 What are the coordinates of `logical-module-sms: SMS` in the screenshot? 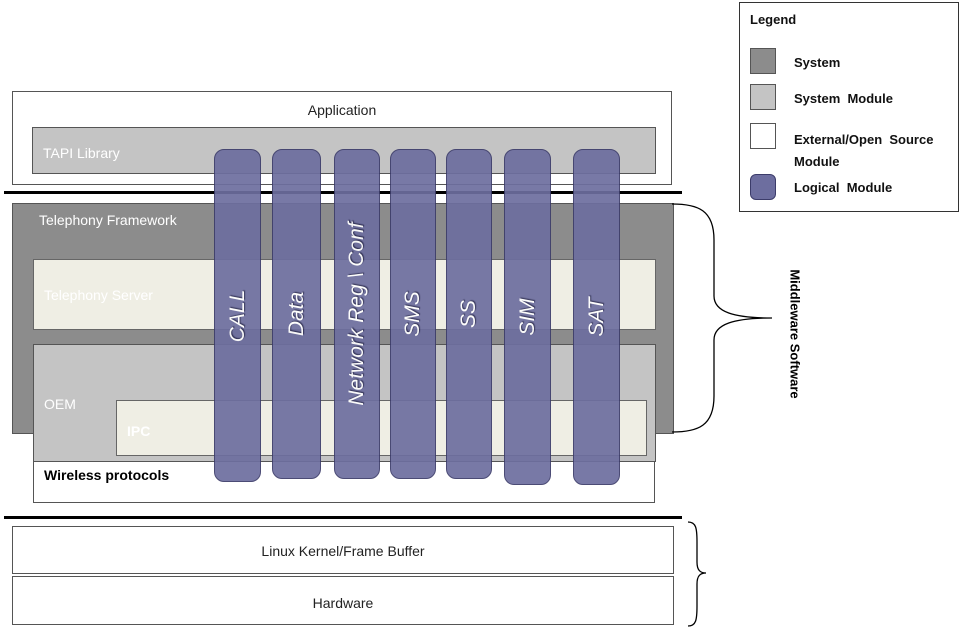 It's located at (413, 314).